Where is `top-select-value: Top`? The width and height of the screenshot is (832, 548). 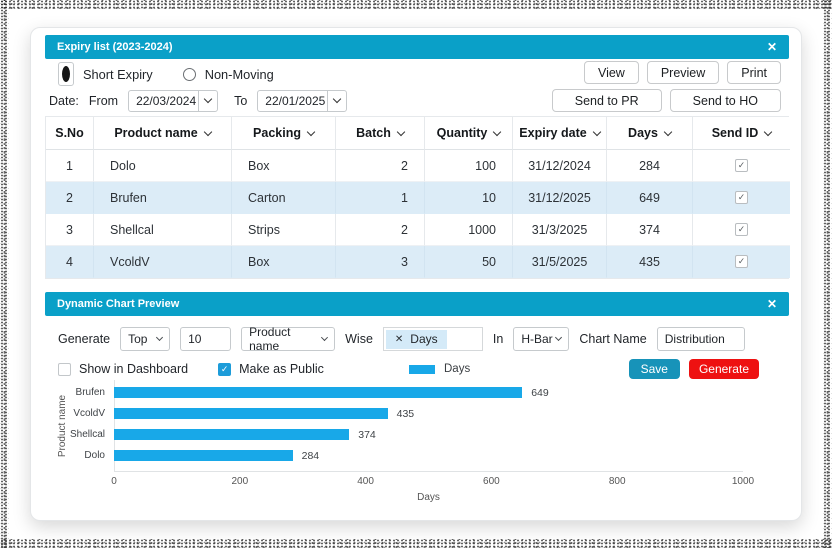
top-select-value: Top is located at coordinates (138, 339).